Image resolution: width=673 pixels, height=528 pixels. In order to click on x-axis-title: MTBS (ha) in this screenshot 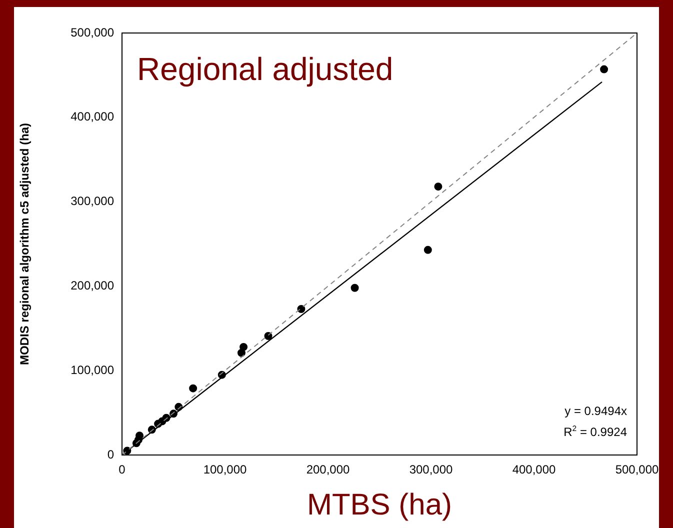, I will do `click(379, 505)`.